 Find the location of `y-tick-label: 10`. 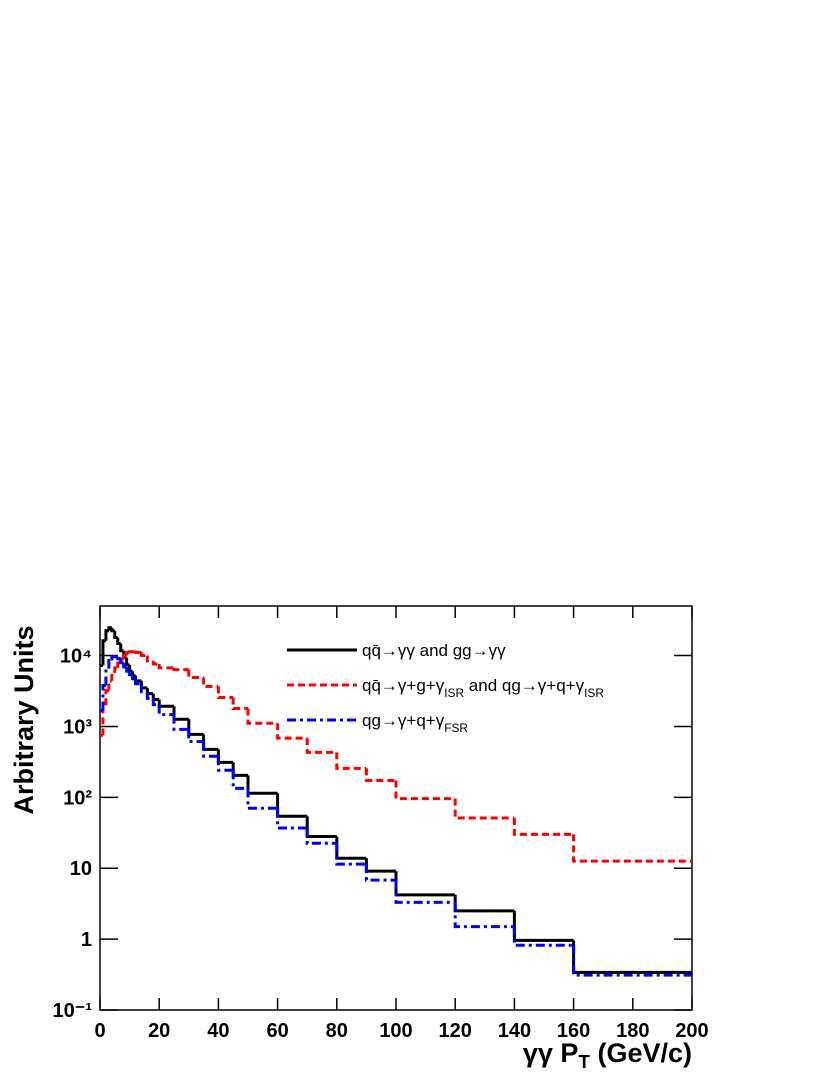

y-tick-label: 10 is located at coordinates (81, 869).